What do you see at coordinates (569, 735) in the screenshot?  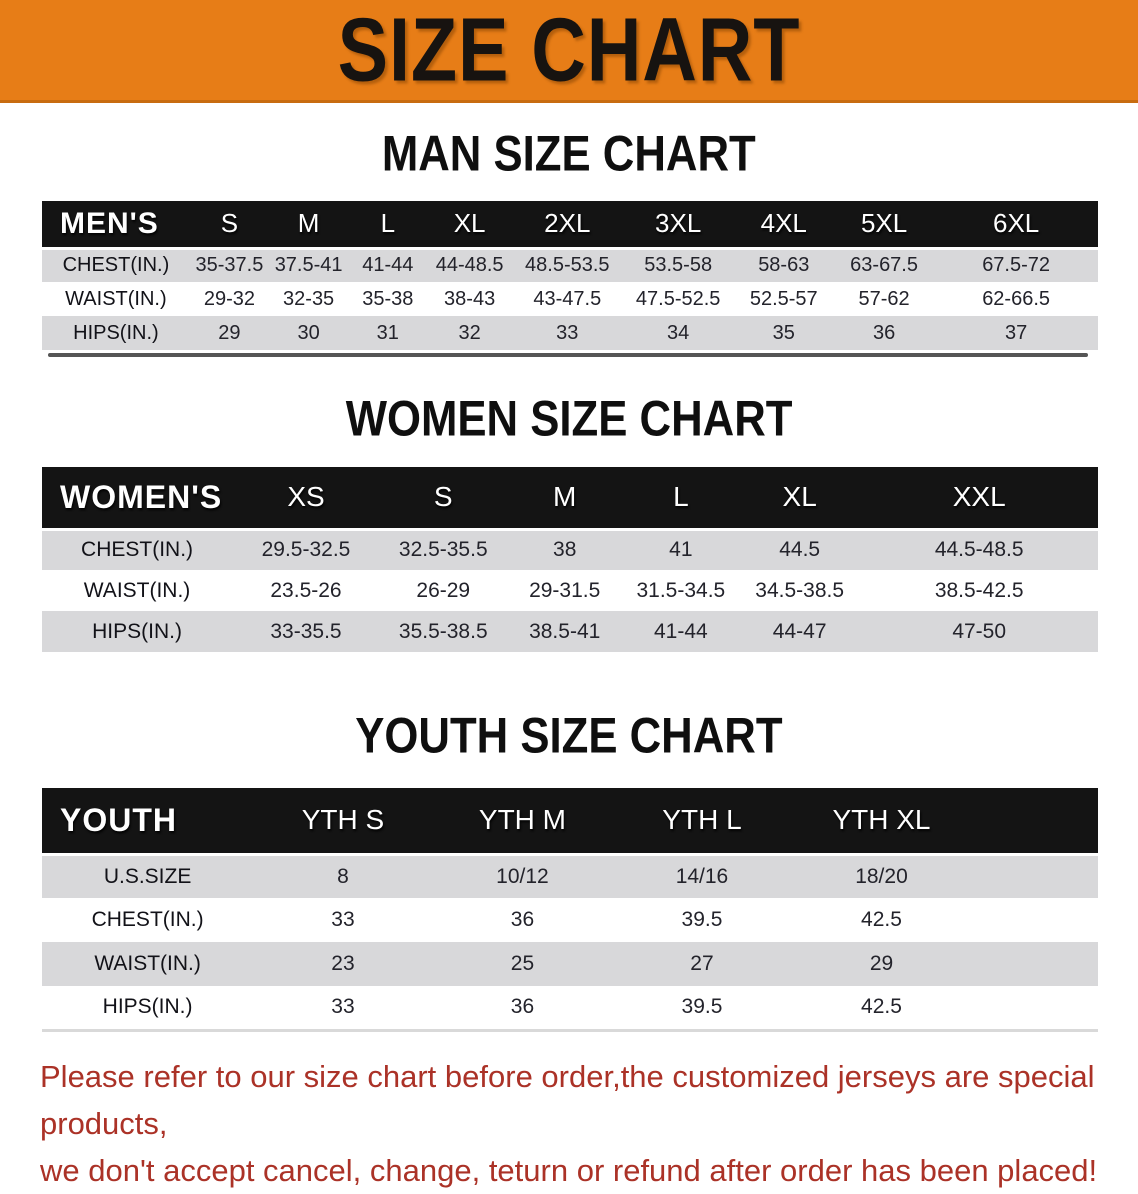 I see `youth-section-title: YOUTH SIZE CHART` at bounding box center [569, 735].